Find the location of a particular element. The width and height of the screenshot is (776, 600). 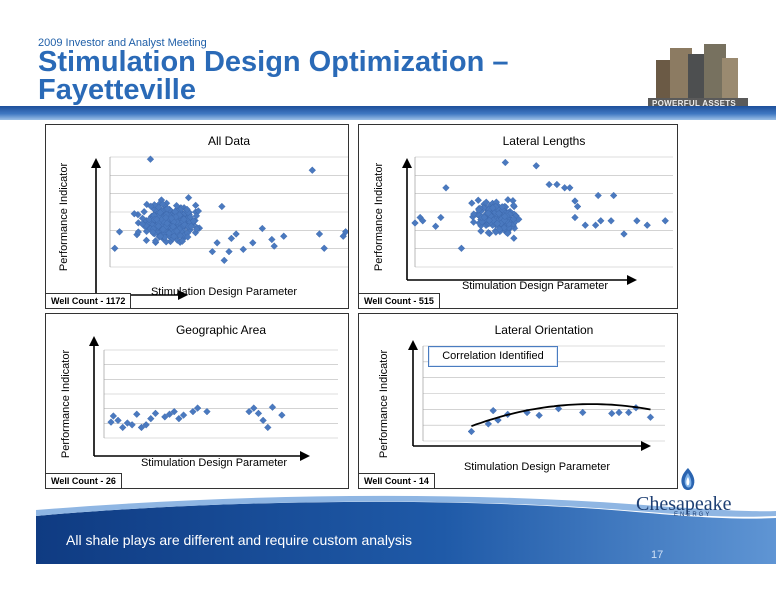

chesapeake-logo: Chesapeake is located at coordinates (684, 504).